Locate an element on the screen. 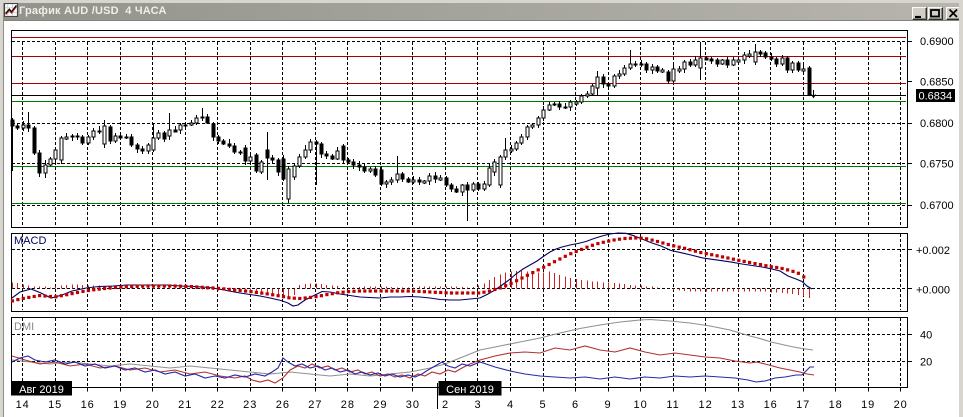  svg-text: 5 is located at coordinates (542, 405).